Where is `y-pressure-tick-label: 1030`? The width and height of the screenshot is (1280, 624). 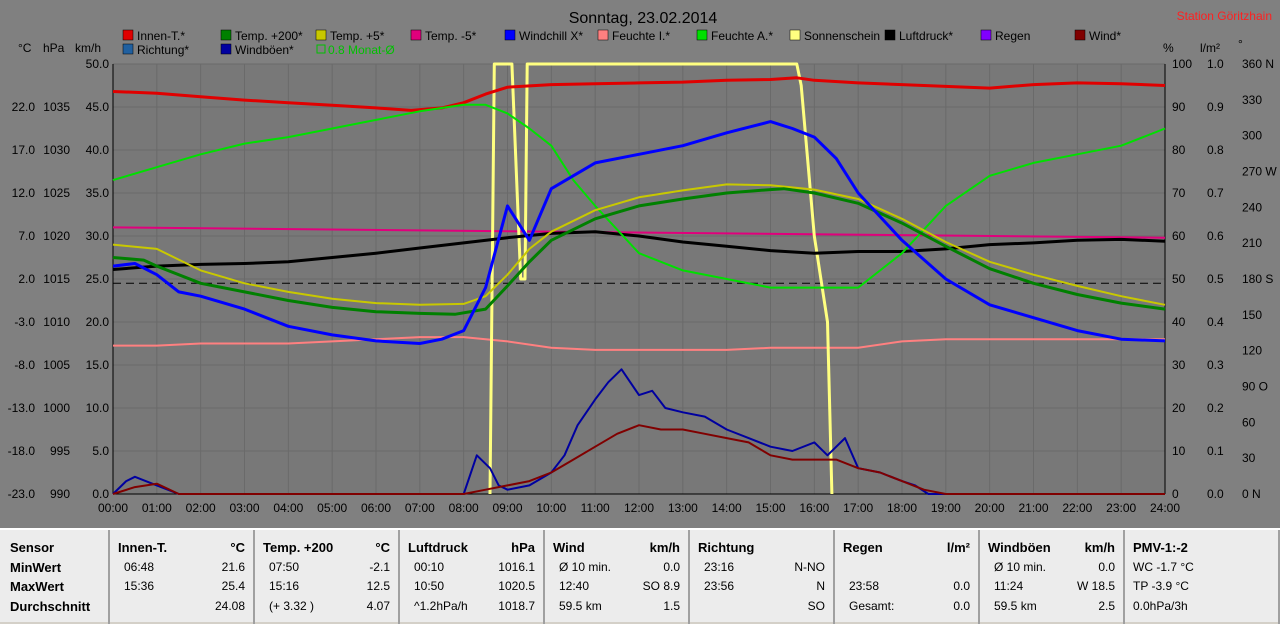 y-pressure-tick-label: 1030 is located at coordinates (56, 150).